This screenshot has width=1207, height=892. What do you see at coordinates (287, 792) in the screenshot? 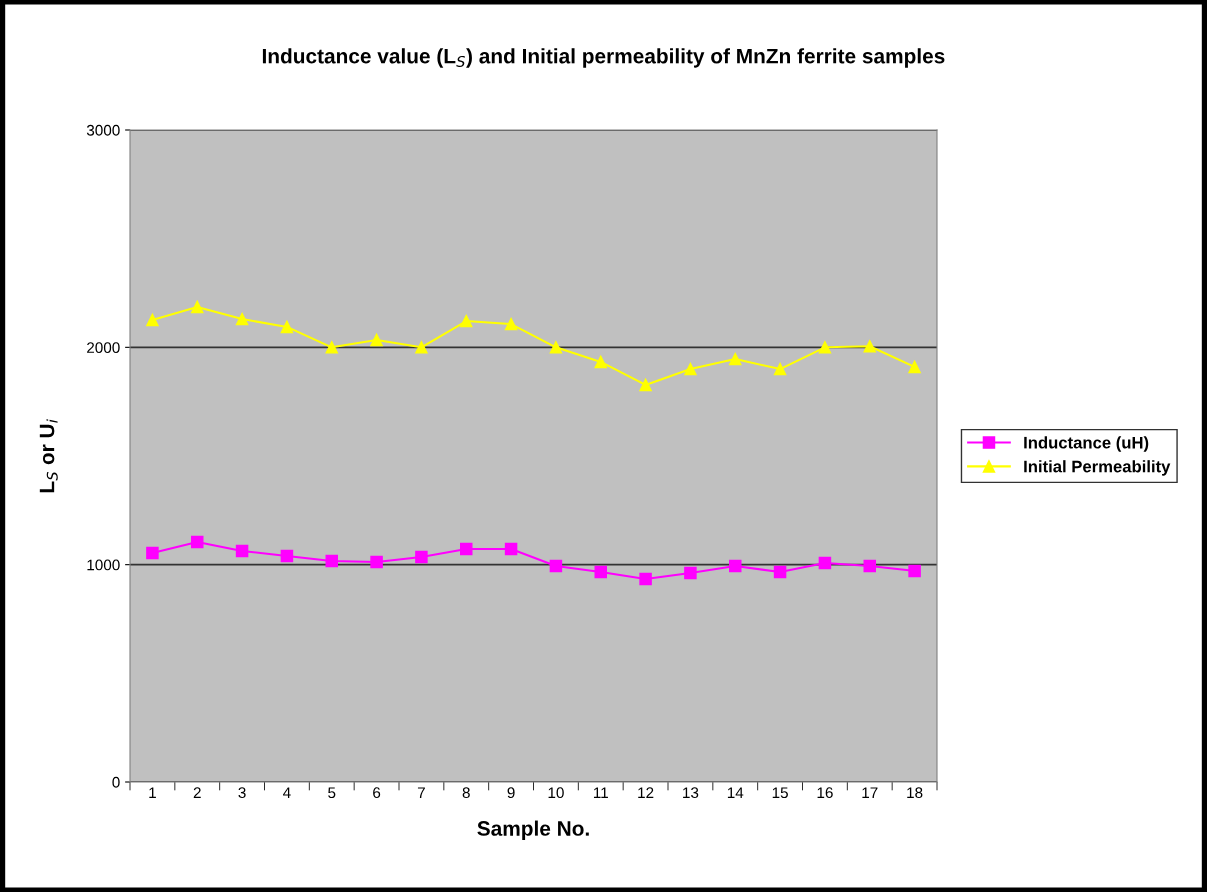
I see `x-tick-label: 4` at bounding box center [287, 792].